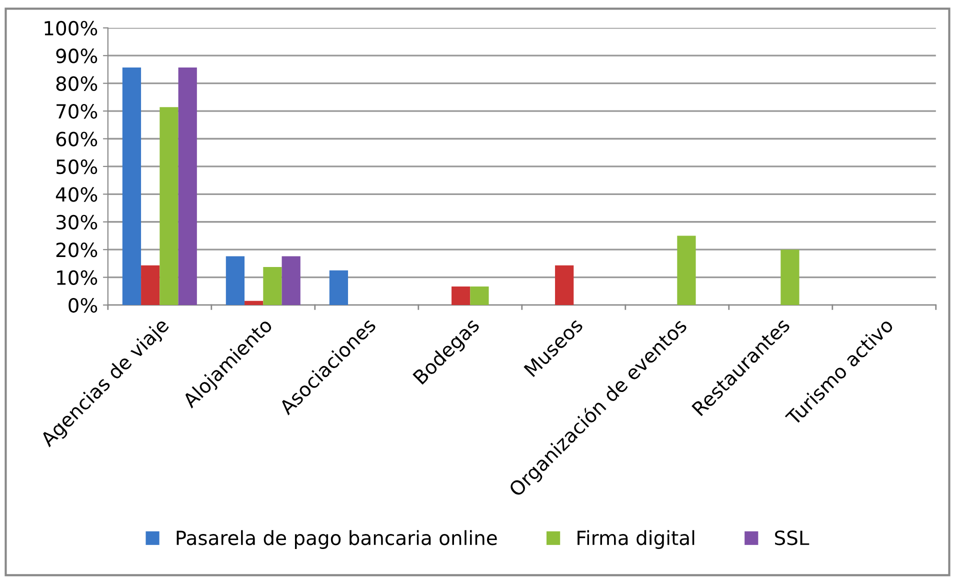 Image resolution: width=955 pixels, height=581 pixels. Describe the element at coordinates (336, 539) in the screenshot. I see `legend-label: Pasarela de pago bancaria online` at that location.